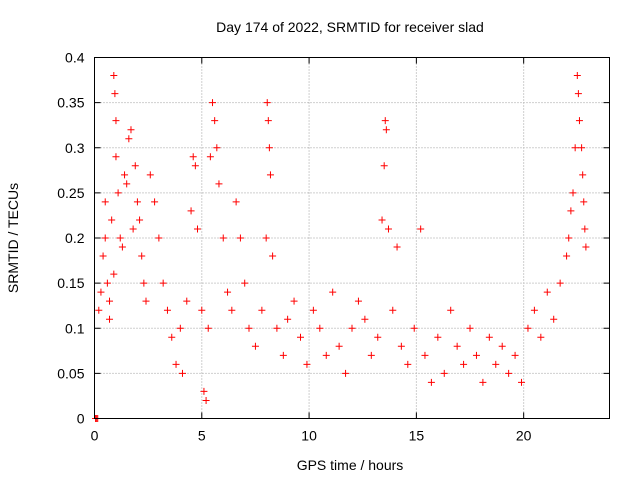 This screenshot has width=640, height=480. What do you see at coordinates (81, 419) in the screenshot?
I see `y-tick-label: 0` at bounding box center [81, 419].